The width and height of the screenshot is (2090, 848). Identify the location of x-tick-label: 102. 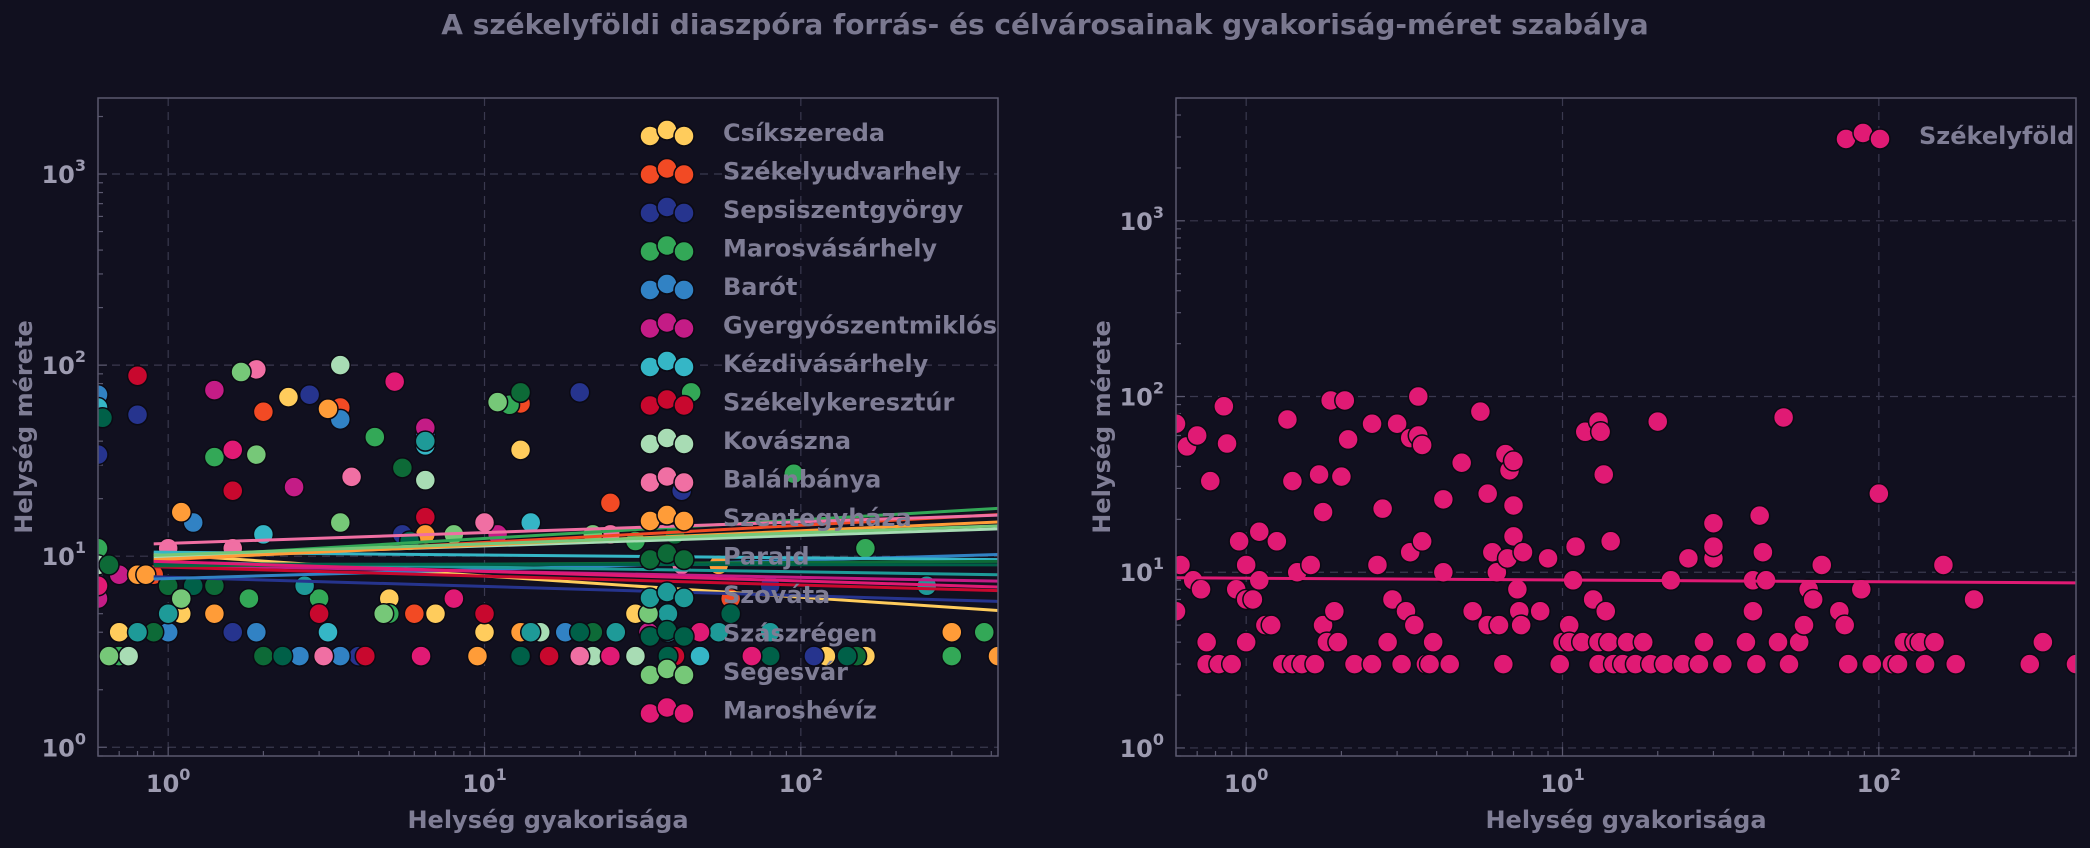
(801, 781).